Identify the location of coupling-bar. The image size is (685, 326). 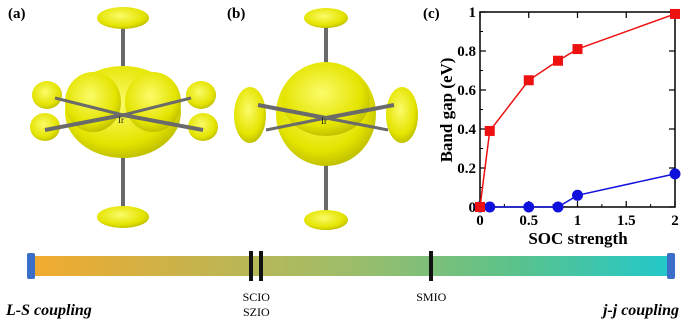
(351, 266).